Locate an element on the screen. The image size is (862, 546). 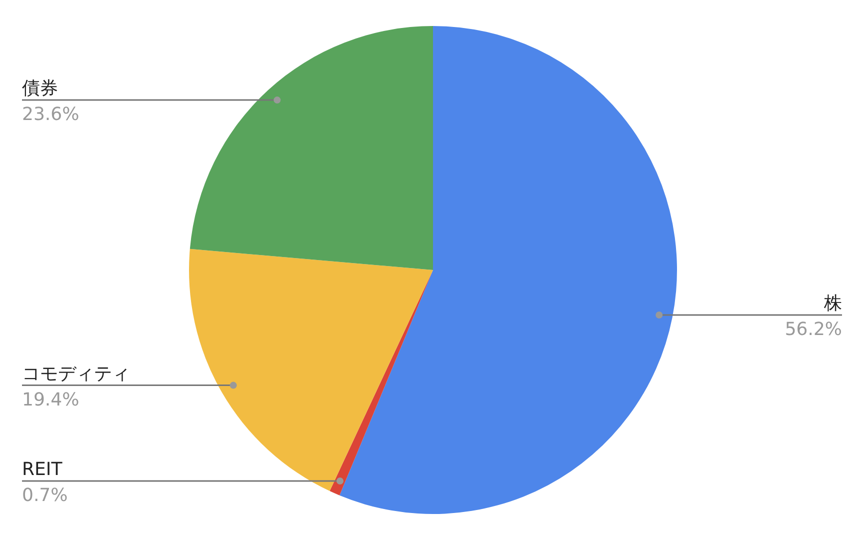
slice-label: 債券 is located at coordinates (40, 89).